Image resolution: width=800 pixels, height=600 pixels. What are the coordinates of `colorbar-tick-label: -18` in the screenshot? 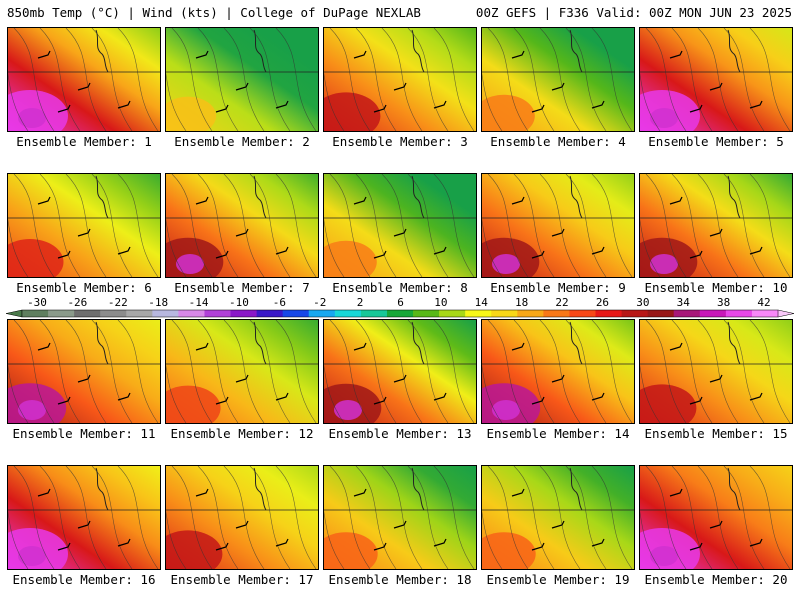 It's located at (158, 302).